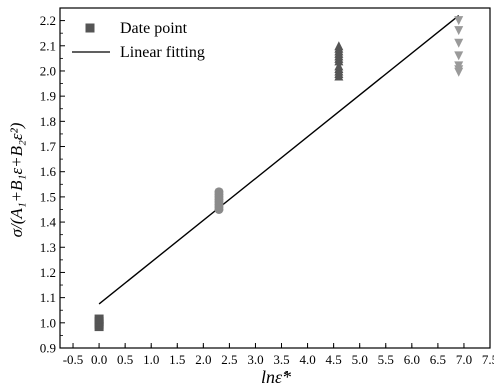  What do you see at coordinates (438, 359) in the screenshot?
I see `x-tick-label: 6.5` at bounding box center [438, 359].